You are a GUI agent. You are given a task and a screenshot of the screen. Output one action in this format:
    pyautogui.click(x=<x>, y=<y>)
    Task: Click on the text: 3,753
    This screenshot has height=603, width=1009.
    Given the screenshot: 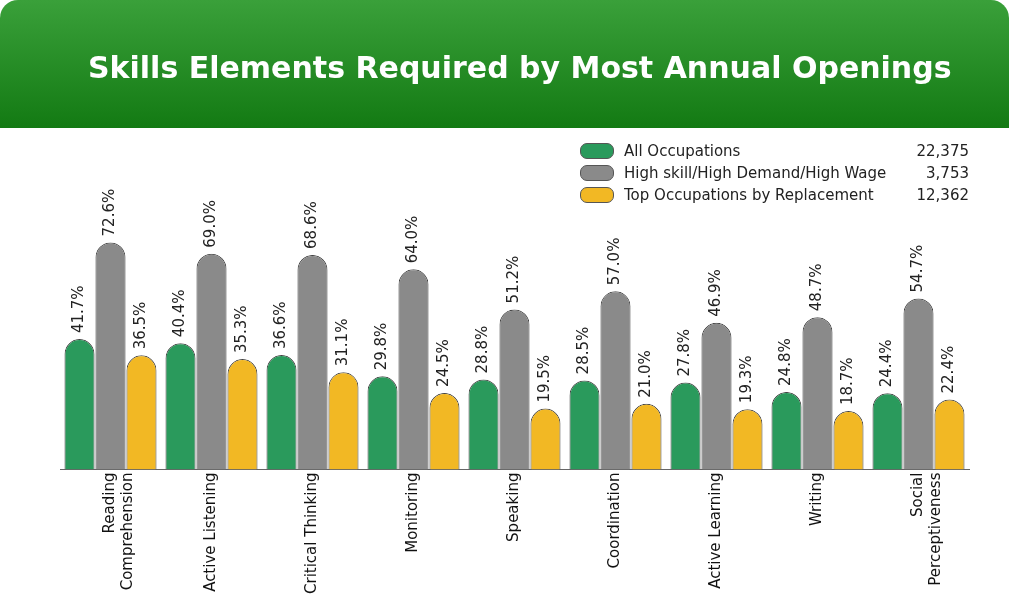 What is the action you would take?
    pyautogui.click(x=947, y=173)
    